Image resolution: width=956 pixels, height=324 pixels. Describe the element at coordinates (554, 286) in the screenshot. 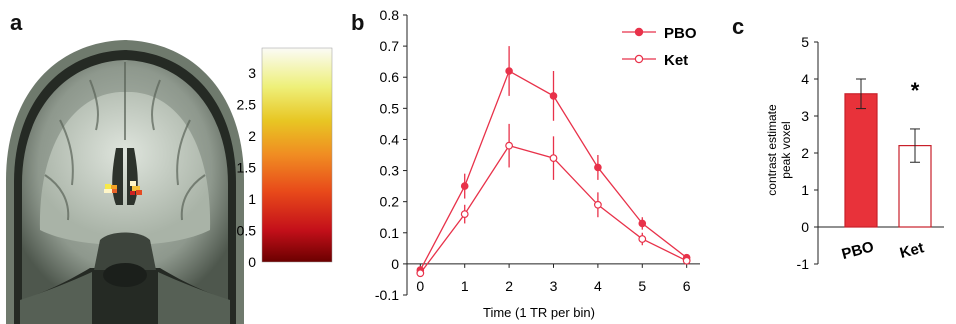

I see `line-chart-x-tick-label: 3` at that location.